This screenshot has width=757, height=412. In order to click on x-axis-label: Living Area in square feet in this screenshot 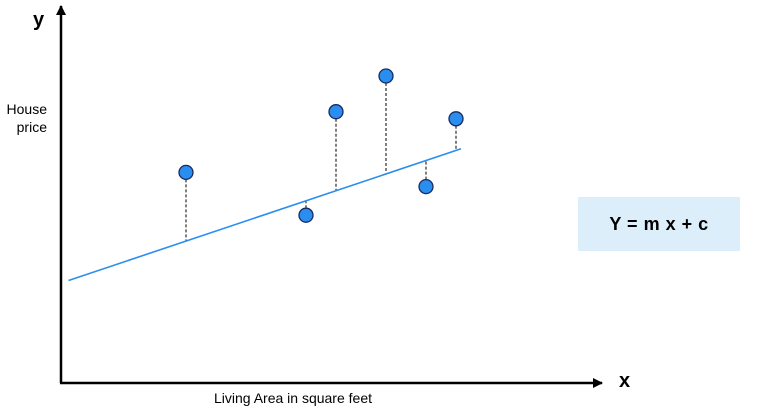, I will do `click(293, 398)`.